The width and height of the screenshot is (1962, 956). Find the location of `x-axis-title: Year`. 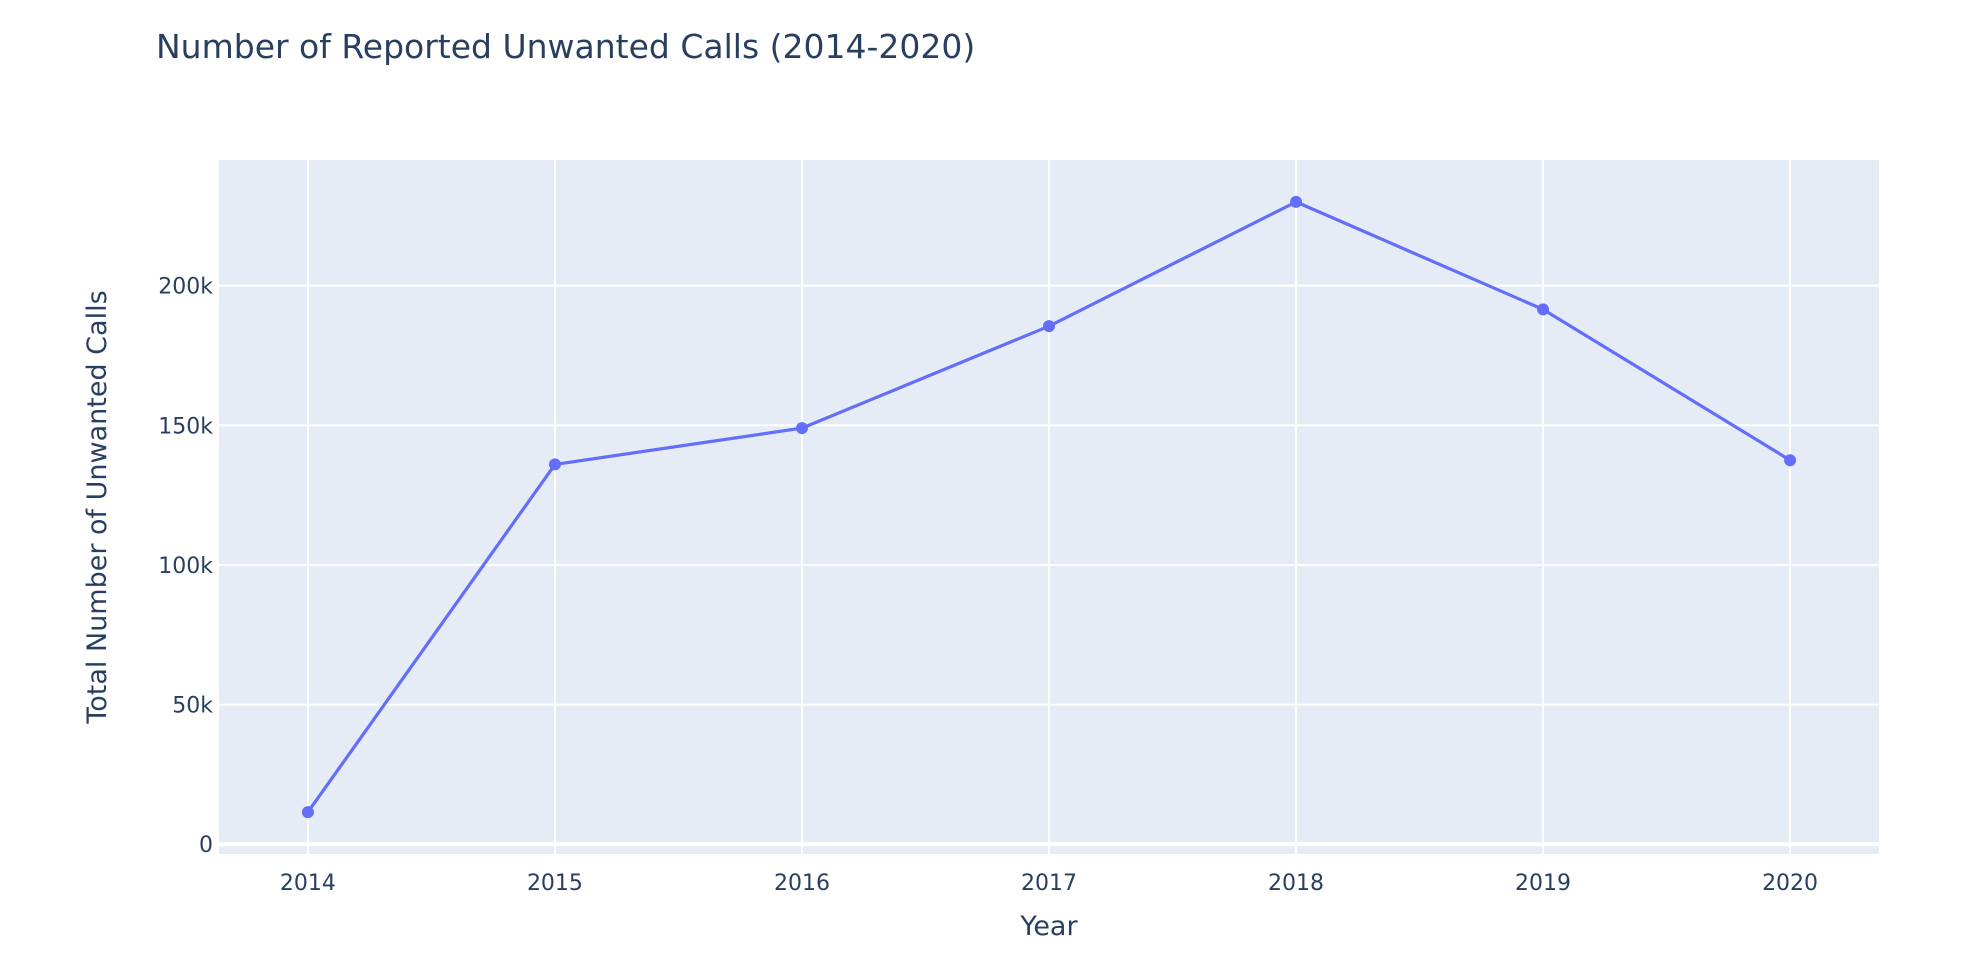

x-axis-title: Year is located at coordinates (1048, 926).